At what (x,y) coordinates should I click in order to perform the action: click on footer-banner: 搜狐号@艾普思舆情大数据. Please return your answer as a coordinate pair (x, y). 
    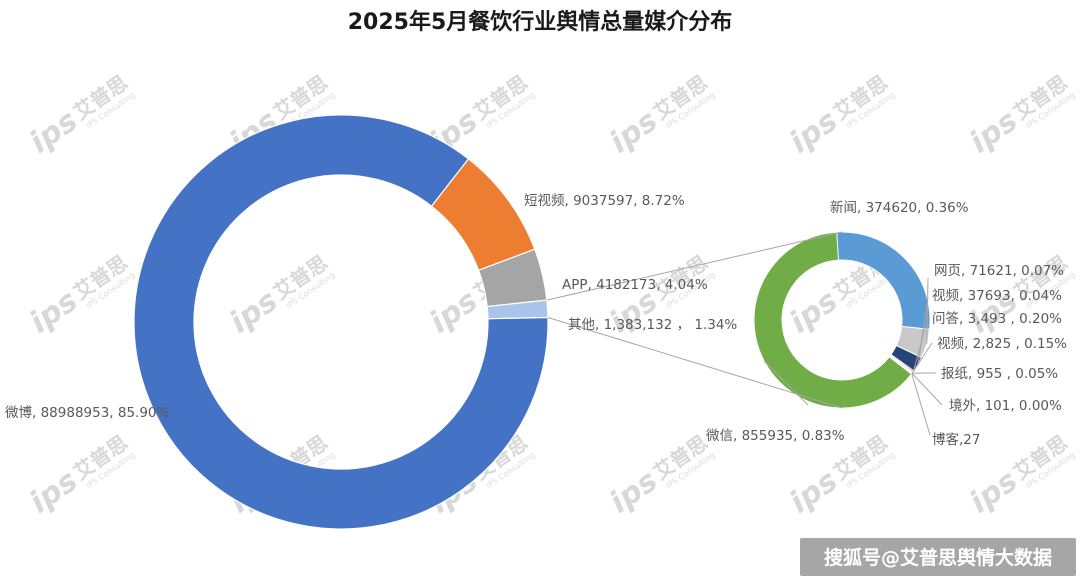
    Looking at the image, I should click on (938, 557).